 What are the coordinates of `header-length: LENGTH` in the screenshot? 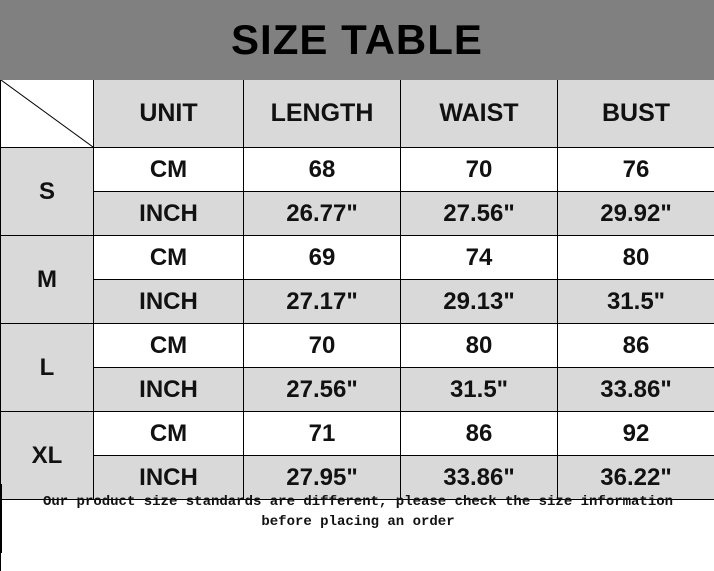 It's located at (322, 114).